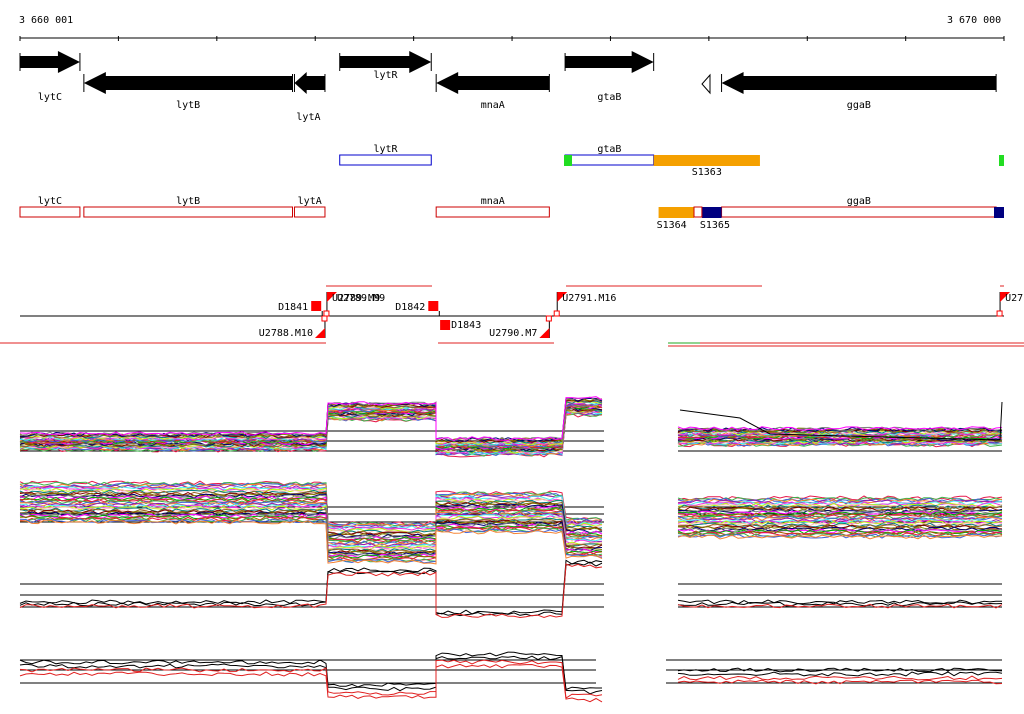  Describe the element at coordinates (310, 201) in the screenshot. I see `transcript-minus-label-lytA: lytA` at that location.